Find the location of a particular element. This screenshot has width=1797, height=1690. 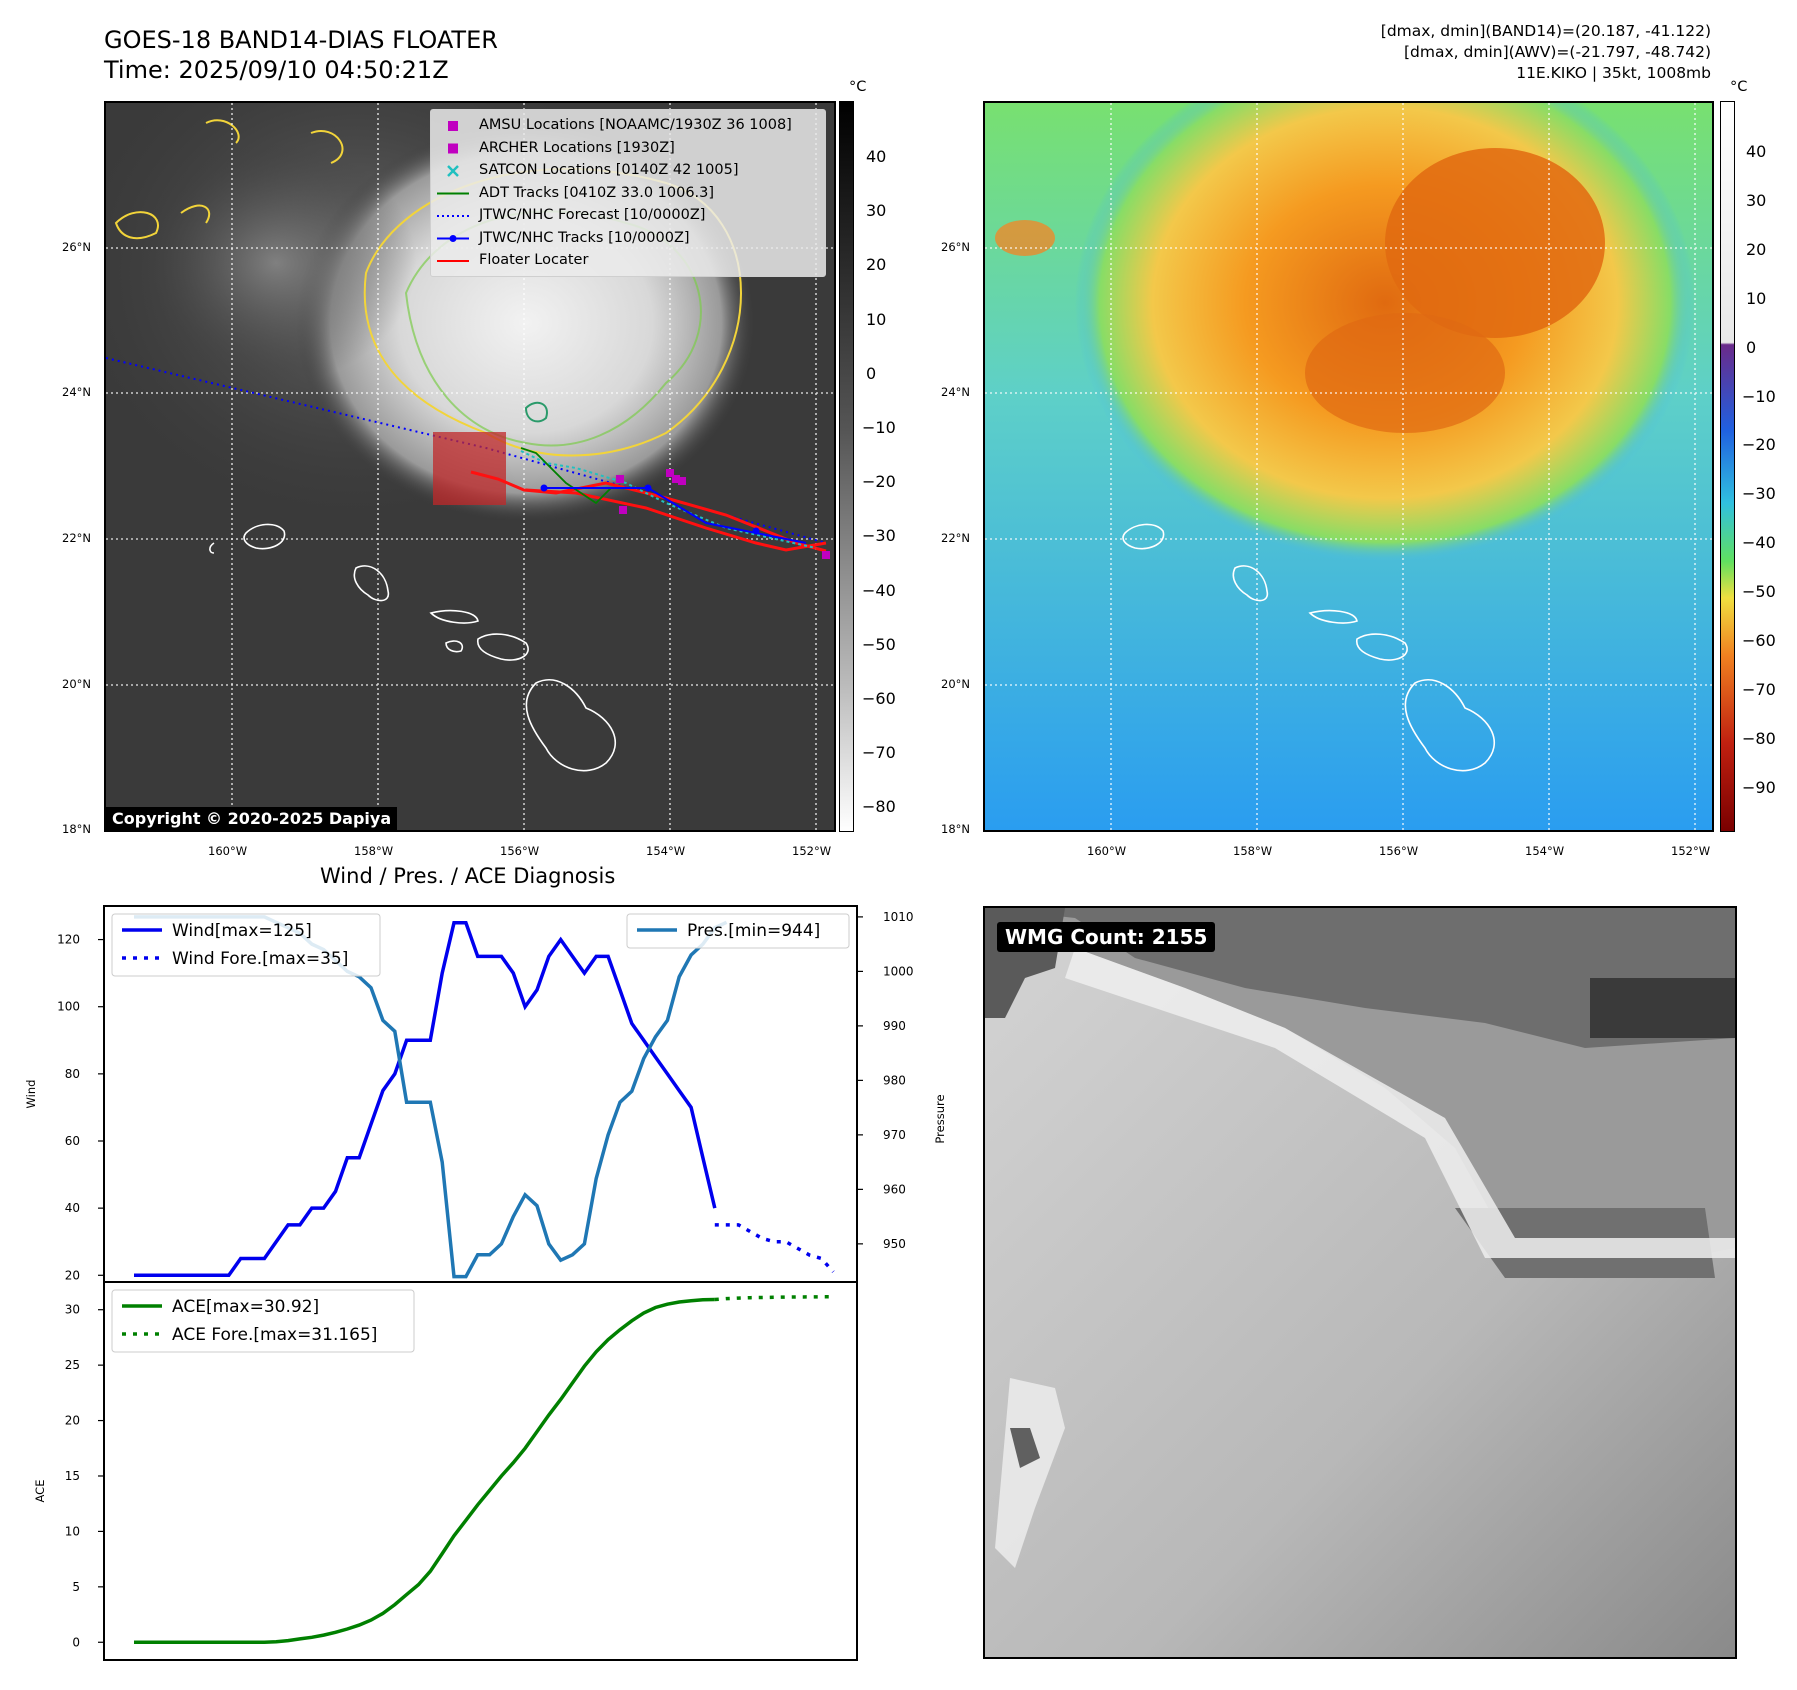

awv-colorbar-tick: −80 is located at coordinates (1759, 738).